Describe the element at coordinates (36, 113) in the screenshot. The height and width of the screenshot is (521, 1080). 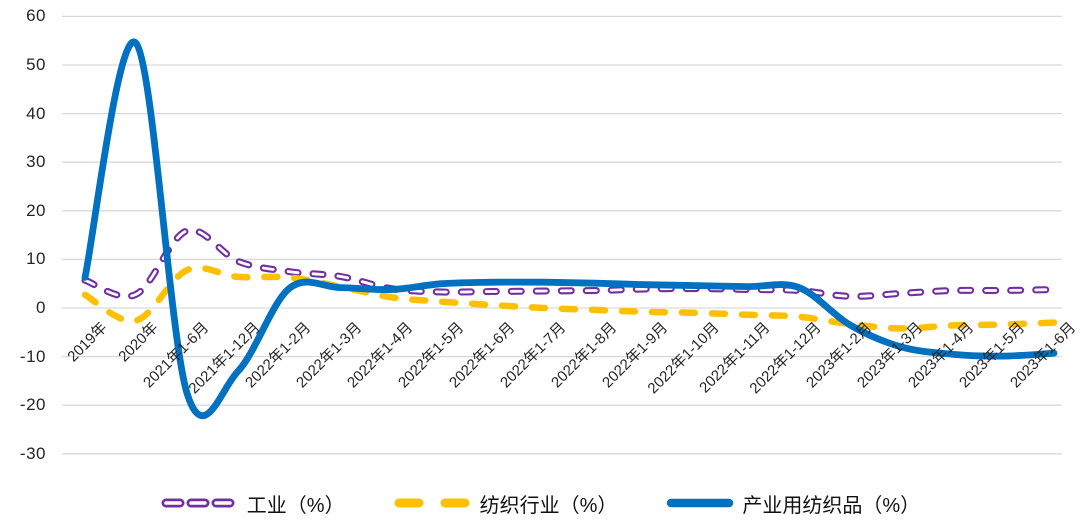
I see `y-axis-label: 40` at that location.